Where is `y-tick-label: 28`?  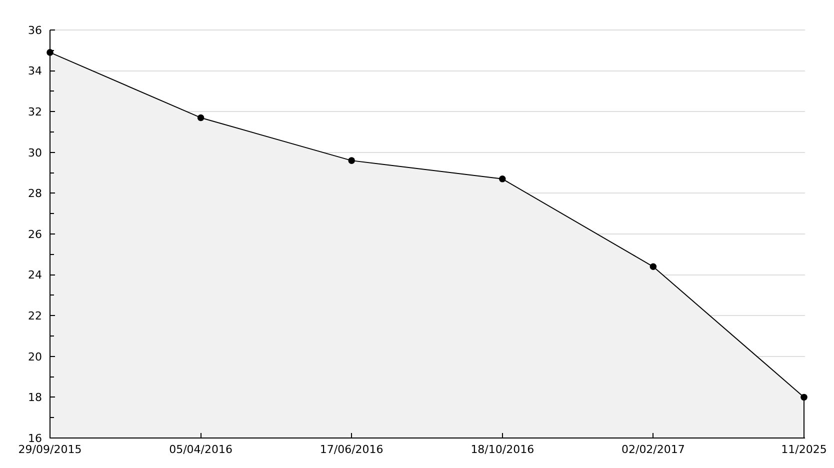 y-tick-label: 28 is located at coordinates (35, 193).